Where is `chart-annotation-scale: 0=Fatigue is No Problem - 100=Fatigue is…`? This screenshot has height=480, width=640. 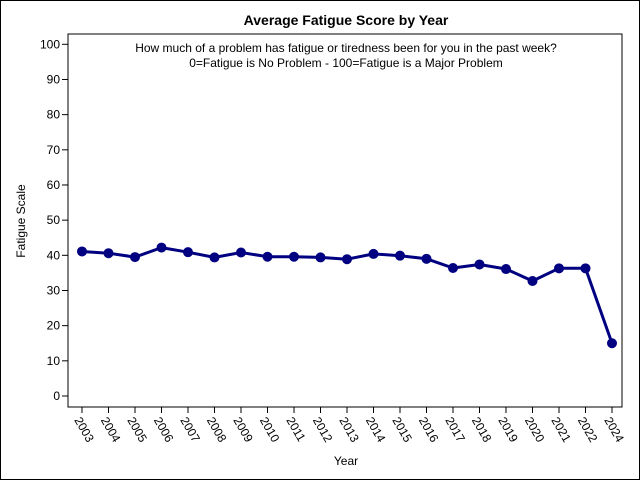
chart-annotation-scale: 0=Fatigue is No Problem - 100=Fatigue is… is located at coordinates (345, 63).